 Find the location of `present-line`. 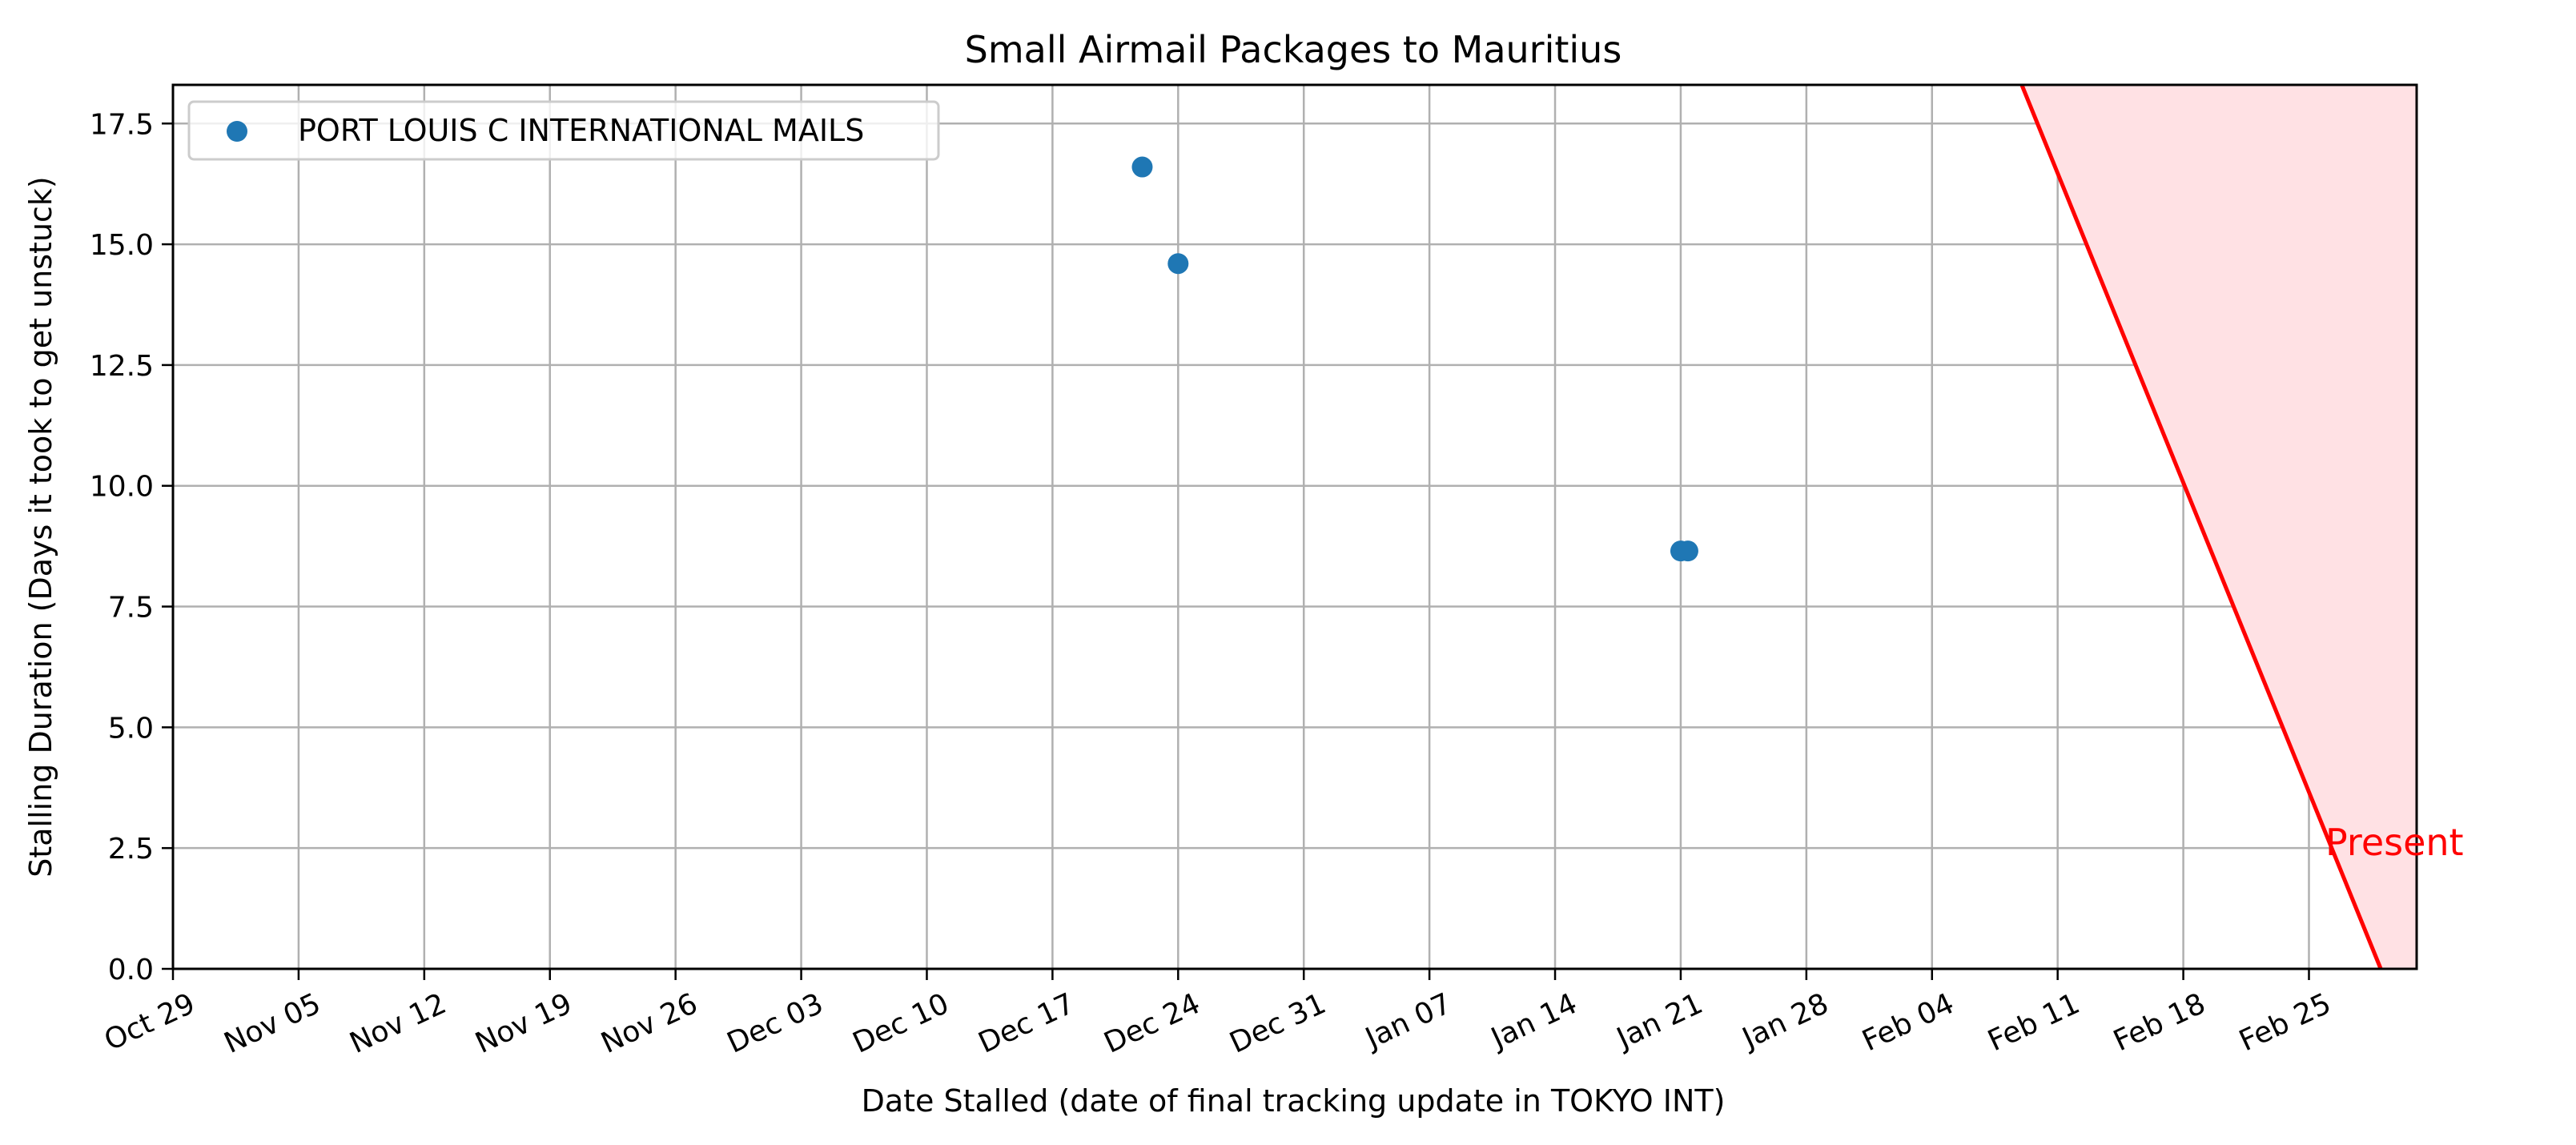

present-line is located at coordinates (2201, 527).